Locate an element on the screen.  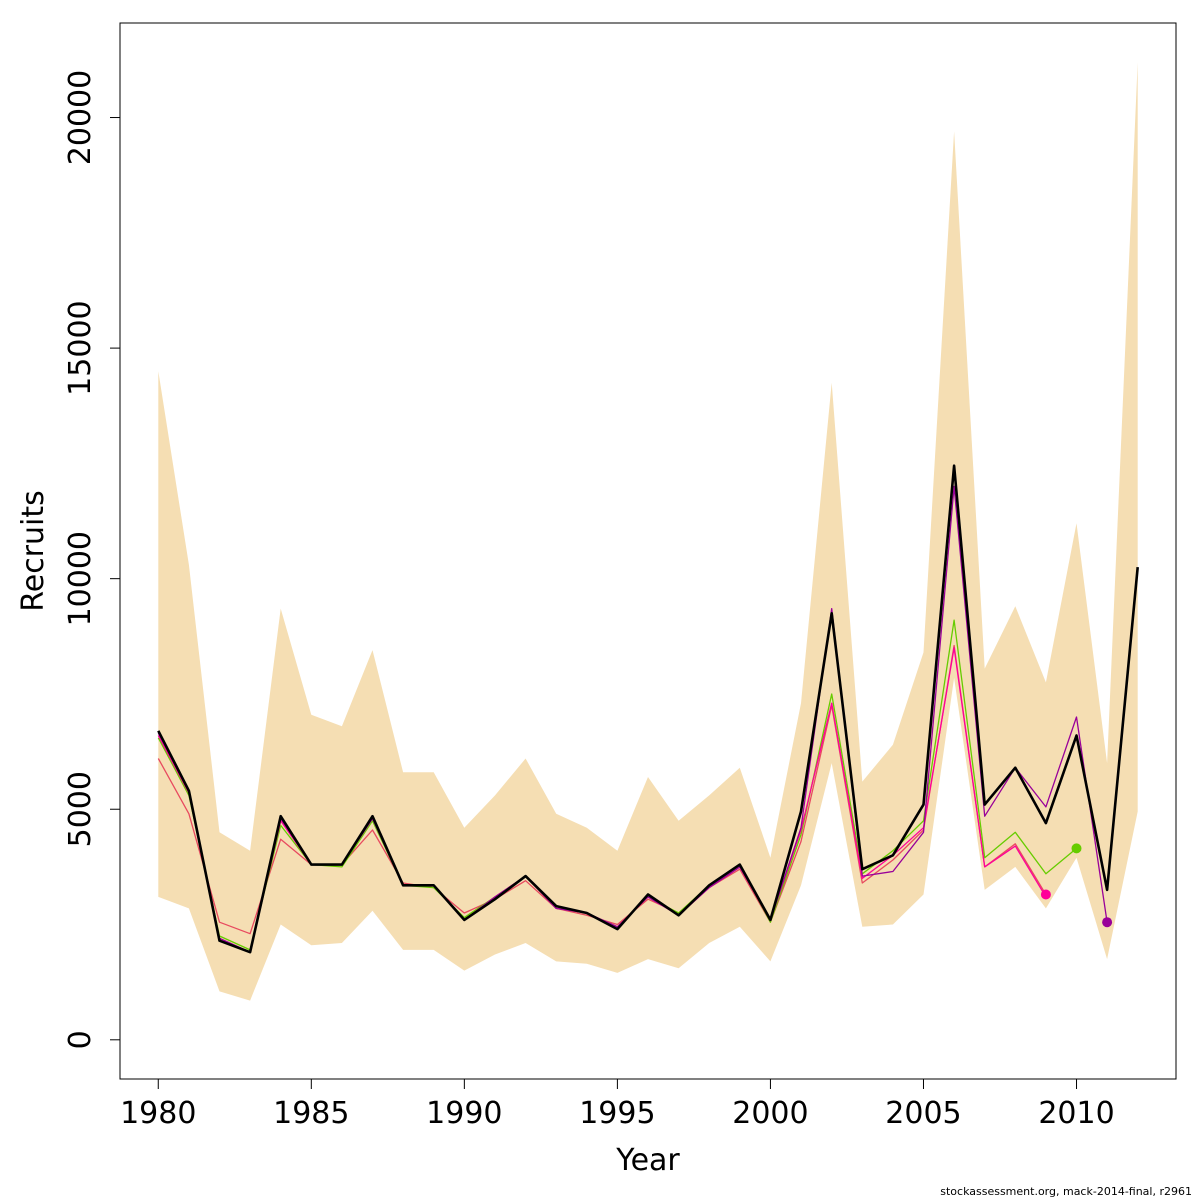
y-tick-label: 5000 is located at coordinates (80, 809).